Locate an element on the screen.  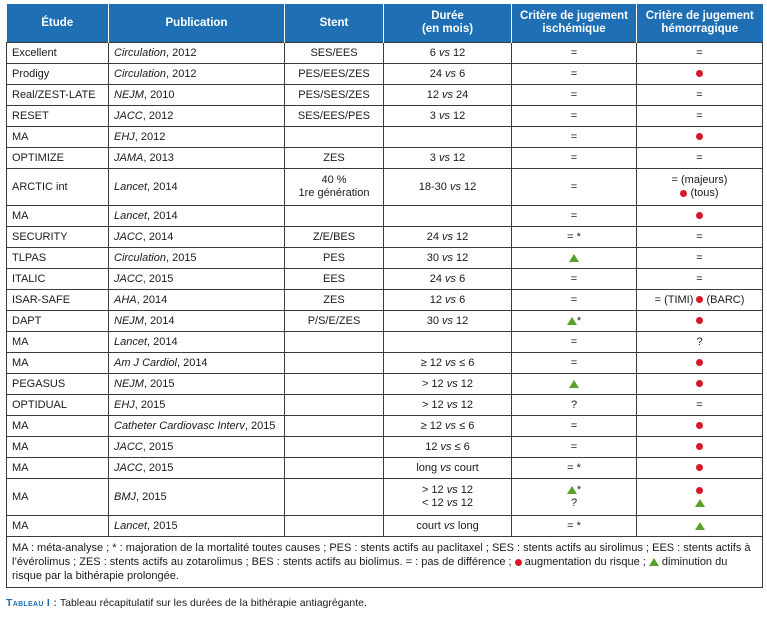
cell-publication: NEJM, 2010 is located at coordinates (196, 95).